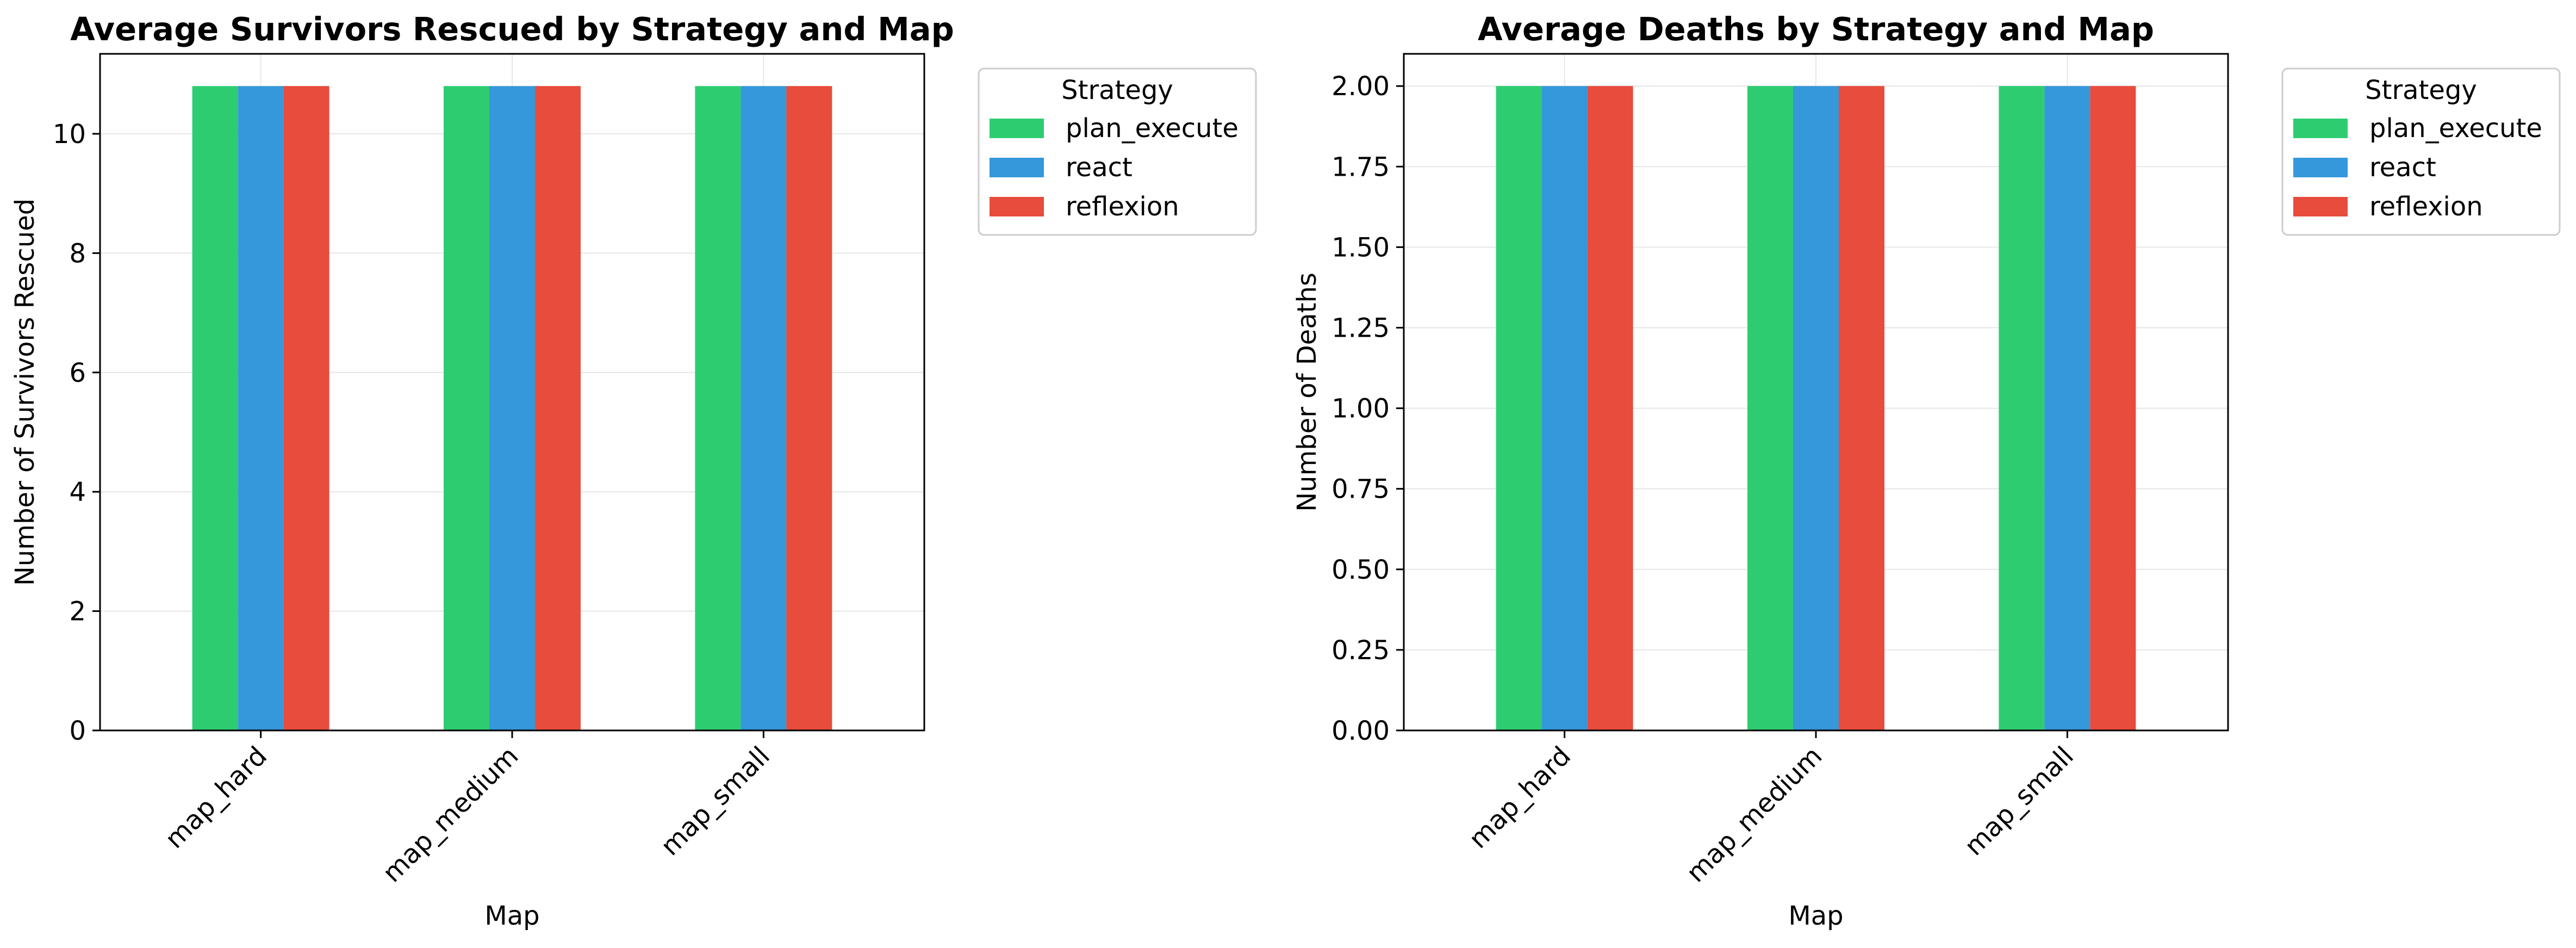 The width and height of the screenshot is (2576, 948). I want to click on survivors-x-tick-label: map_medium, so click(450, 814).